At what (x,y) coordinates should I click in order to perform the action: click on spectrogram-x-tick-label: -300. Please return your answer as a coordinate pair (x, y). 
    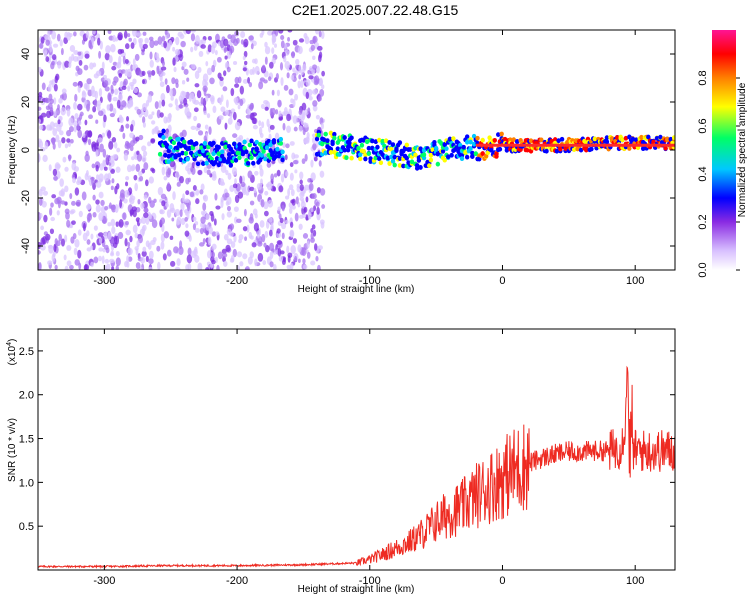
    Looking at the image, I should click on (104, 281).